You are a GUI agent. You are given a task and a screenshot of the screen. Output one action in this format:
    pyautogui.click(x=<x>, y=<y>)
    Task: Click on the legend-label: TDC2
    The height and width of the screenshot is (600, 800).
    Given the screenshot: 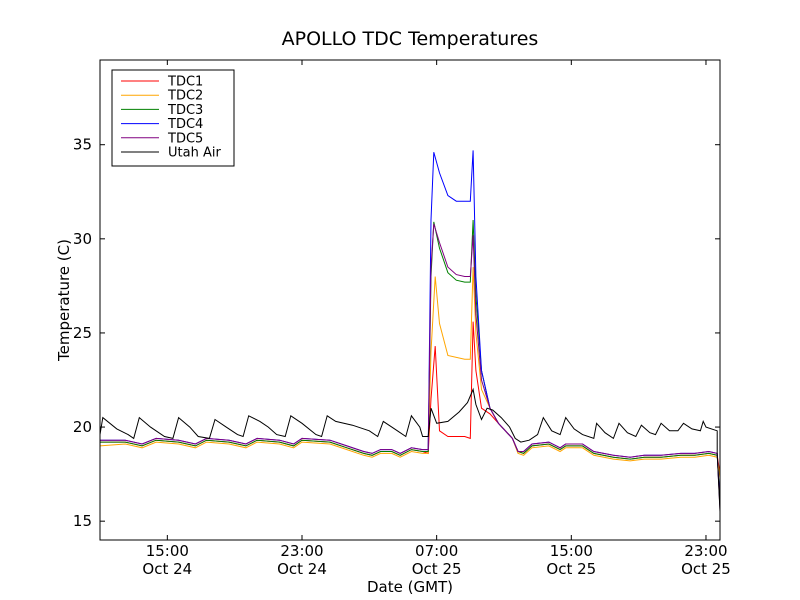 What is the action you would take?
    pyautogui.click(x=185, y=96)
    